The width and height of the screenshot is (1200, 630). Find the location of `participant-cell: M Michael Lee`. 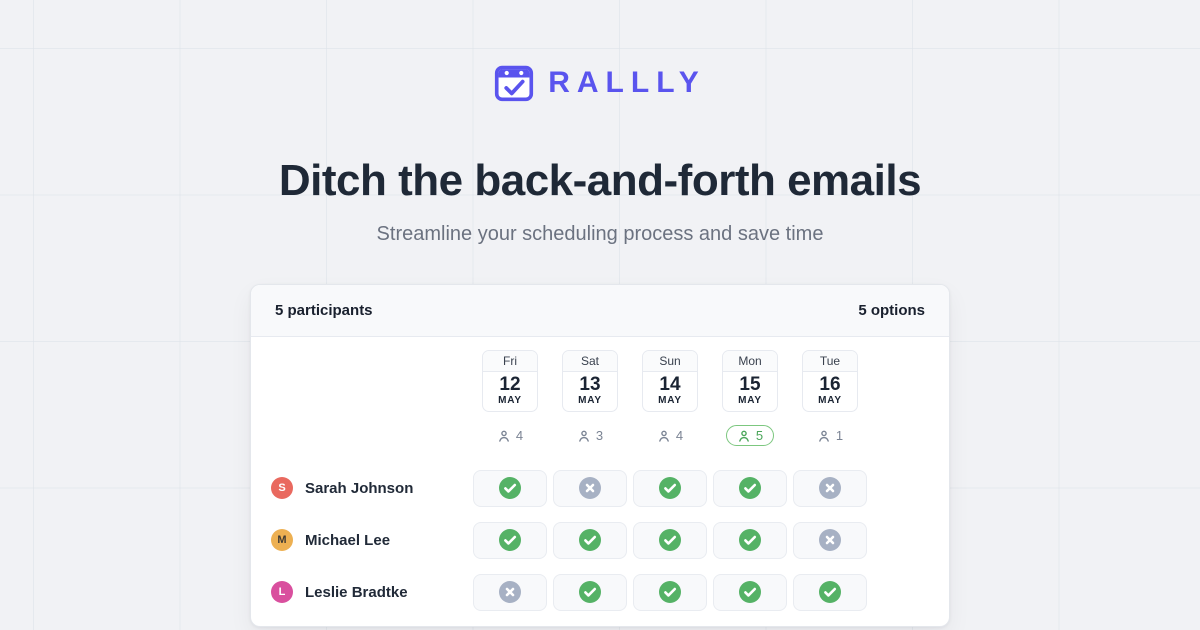

participant-cell: M Michael Lee is located at coordinates (368, 540).